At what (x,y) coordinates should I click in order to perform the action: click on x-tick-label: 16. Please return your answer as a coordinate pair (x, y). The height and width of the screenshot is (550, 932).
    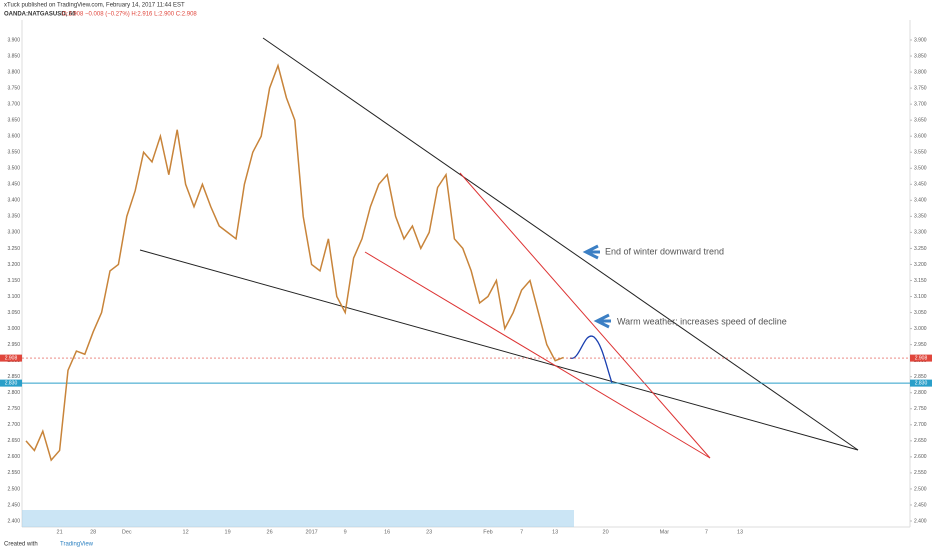
    Looking at the image, I should click on (387, 532).